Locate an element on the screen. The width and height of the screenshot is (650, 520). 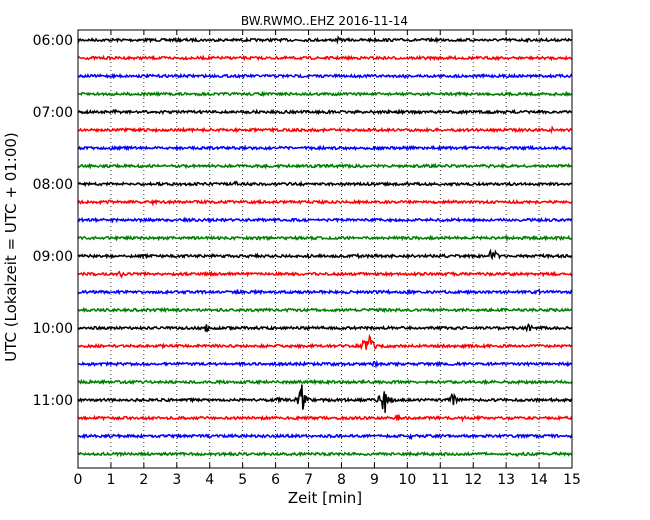
y-tick-label: 07:00 is located at coordinates (53, 113).